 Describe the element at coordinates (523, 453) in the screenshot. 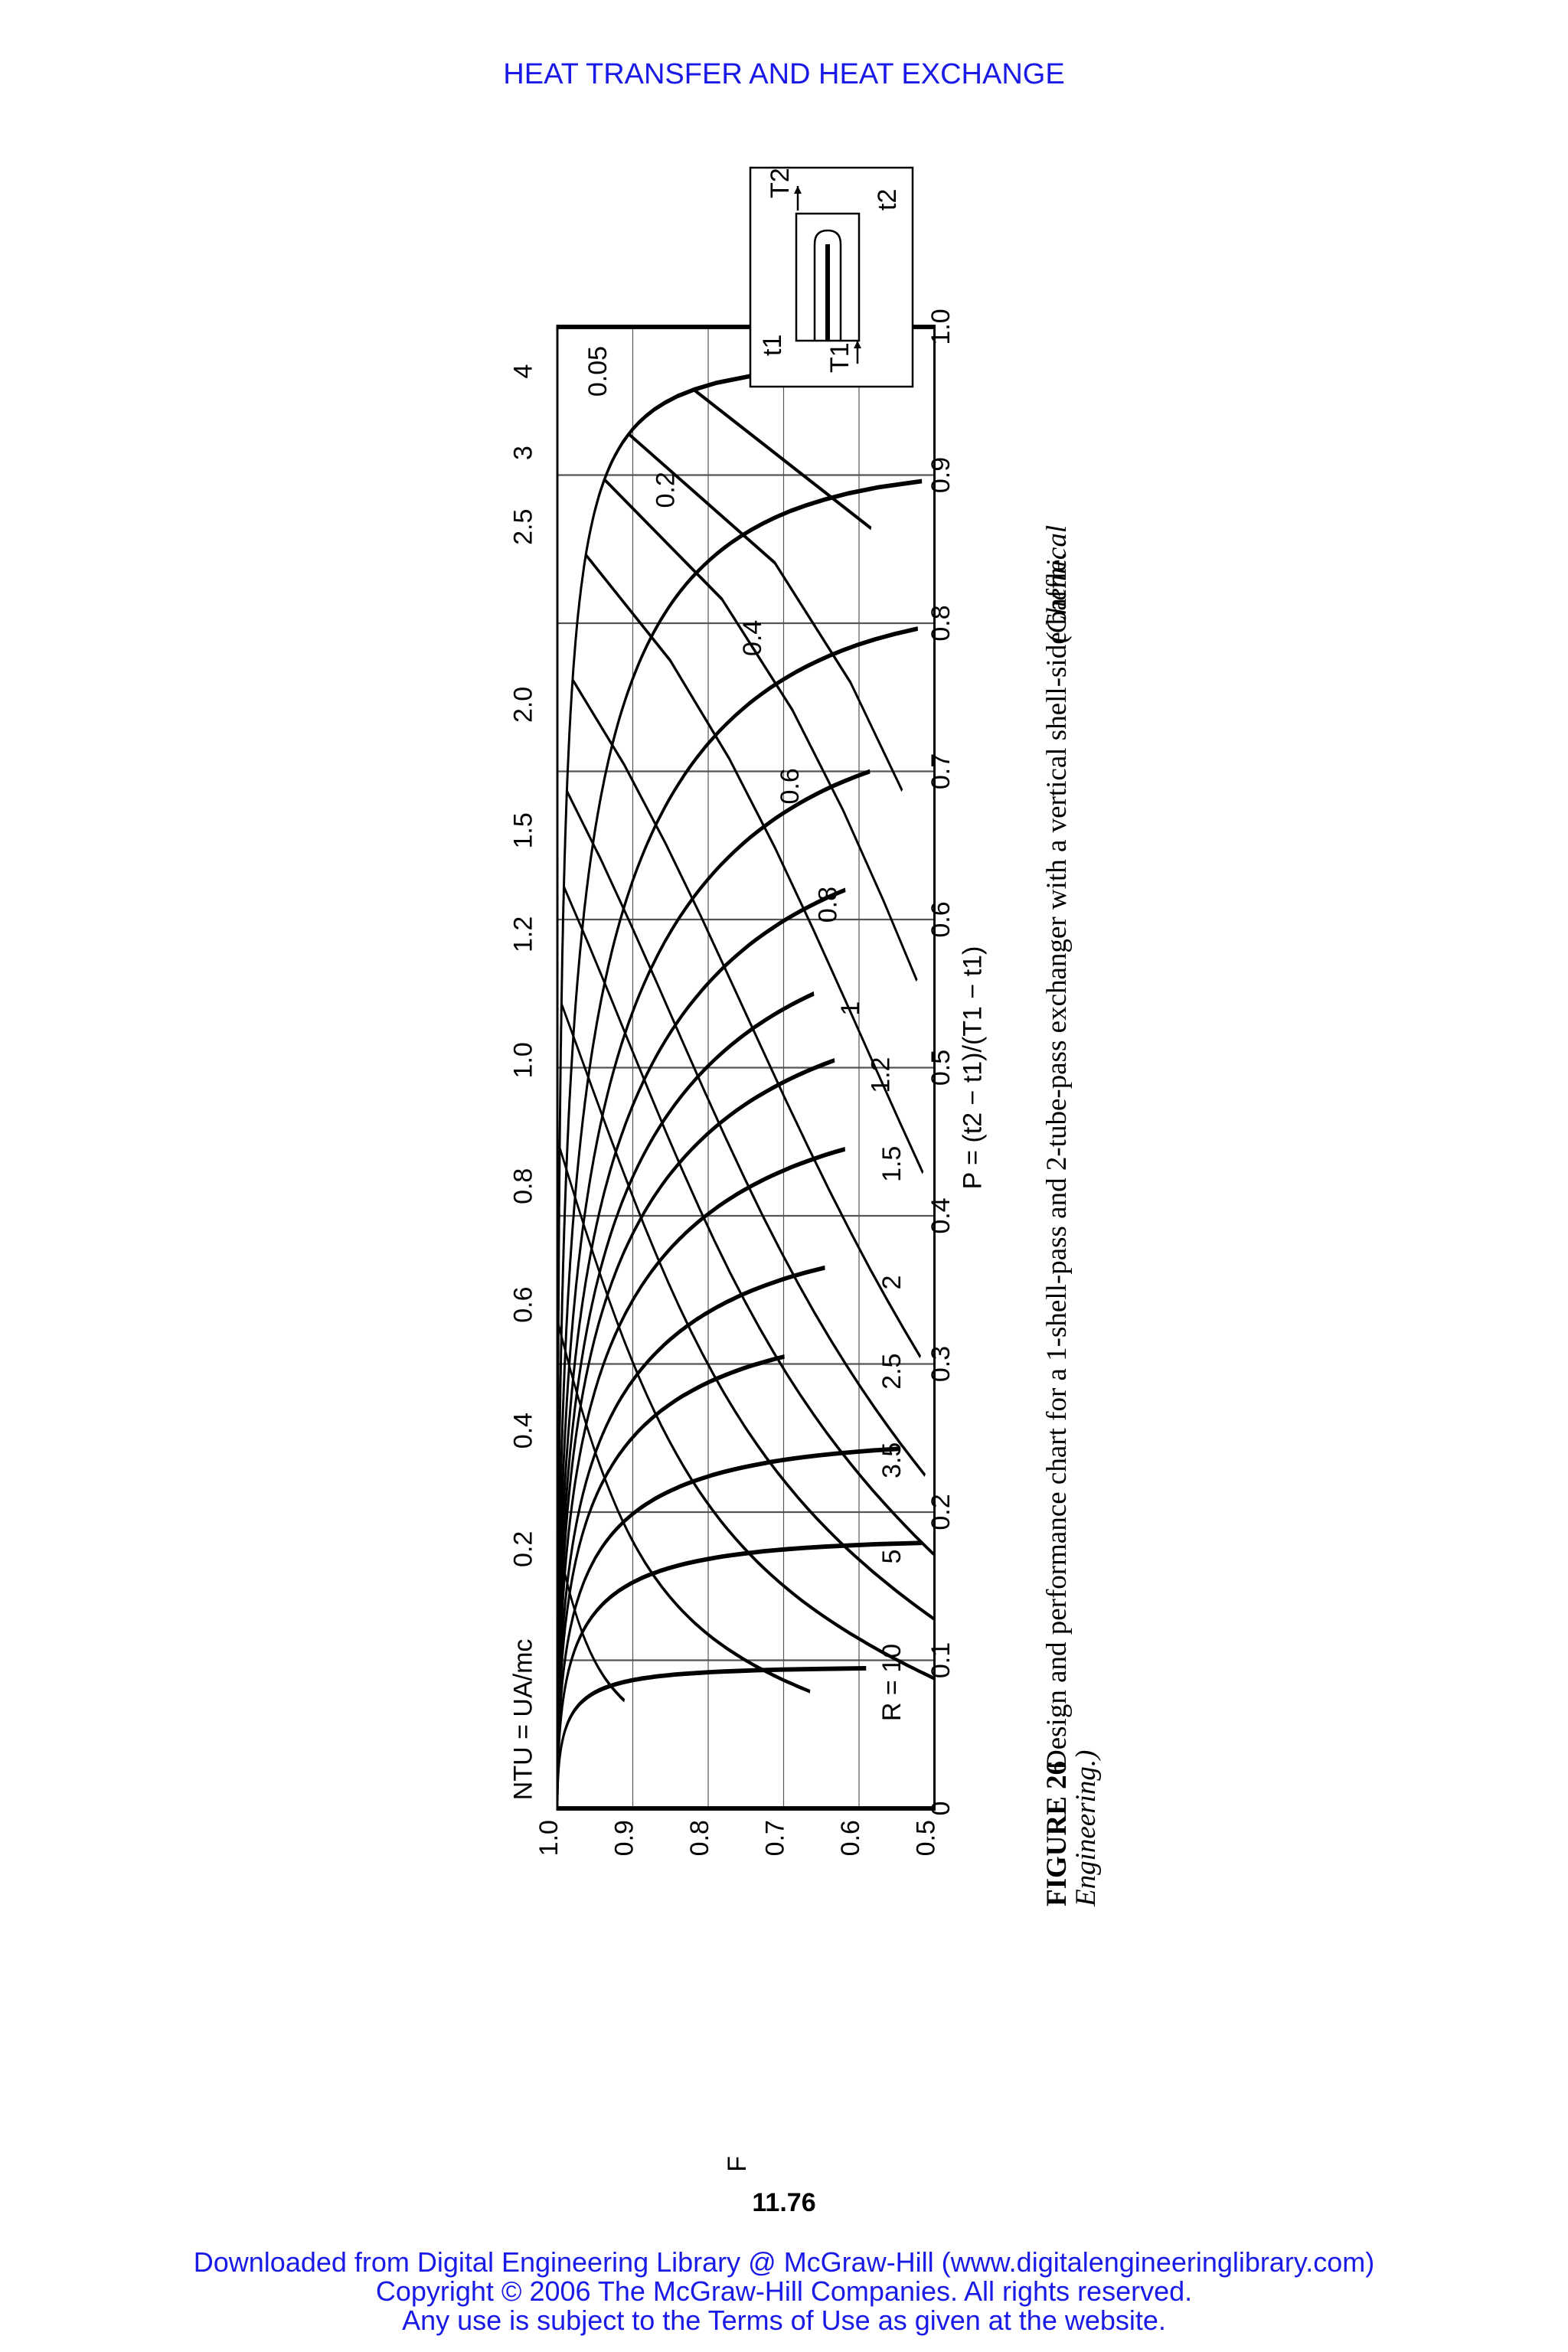

I see `ntu-tick-label-9: 3` at that location.